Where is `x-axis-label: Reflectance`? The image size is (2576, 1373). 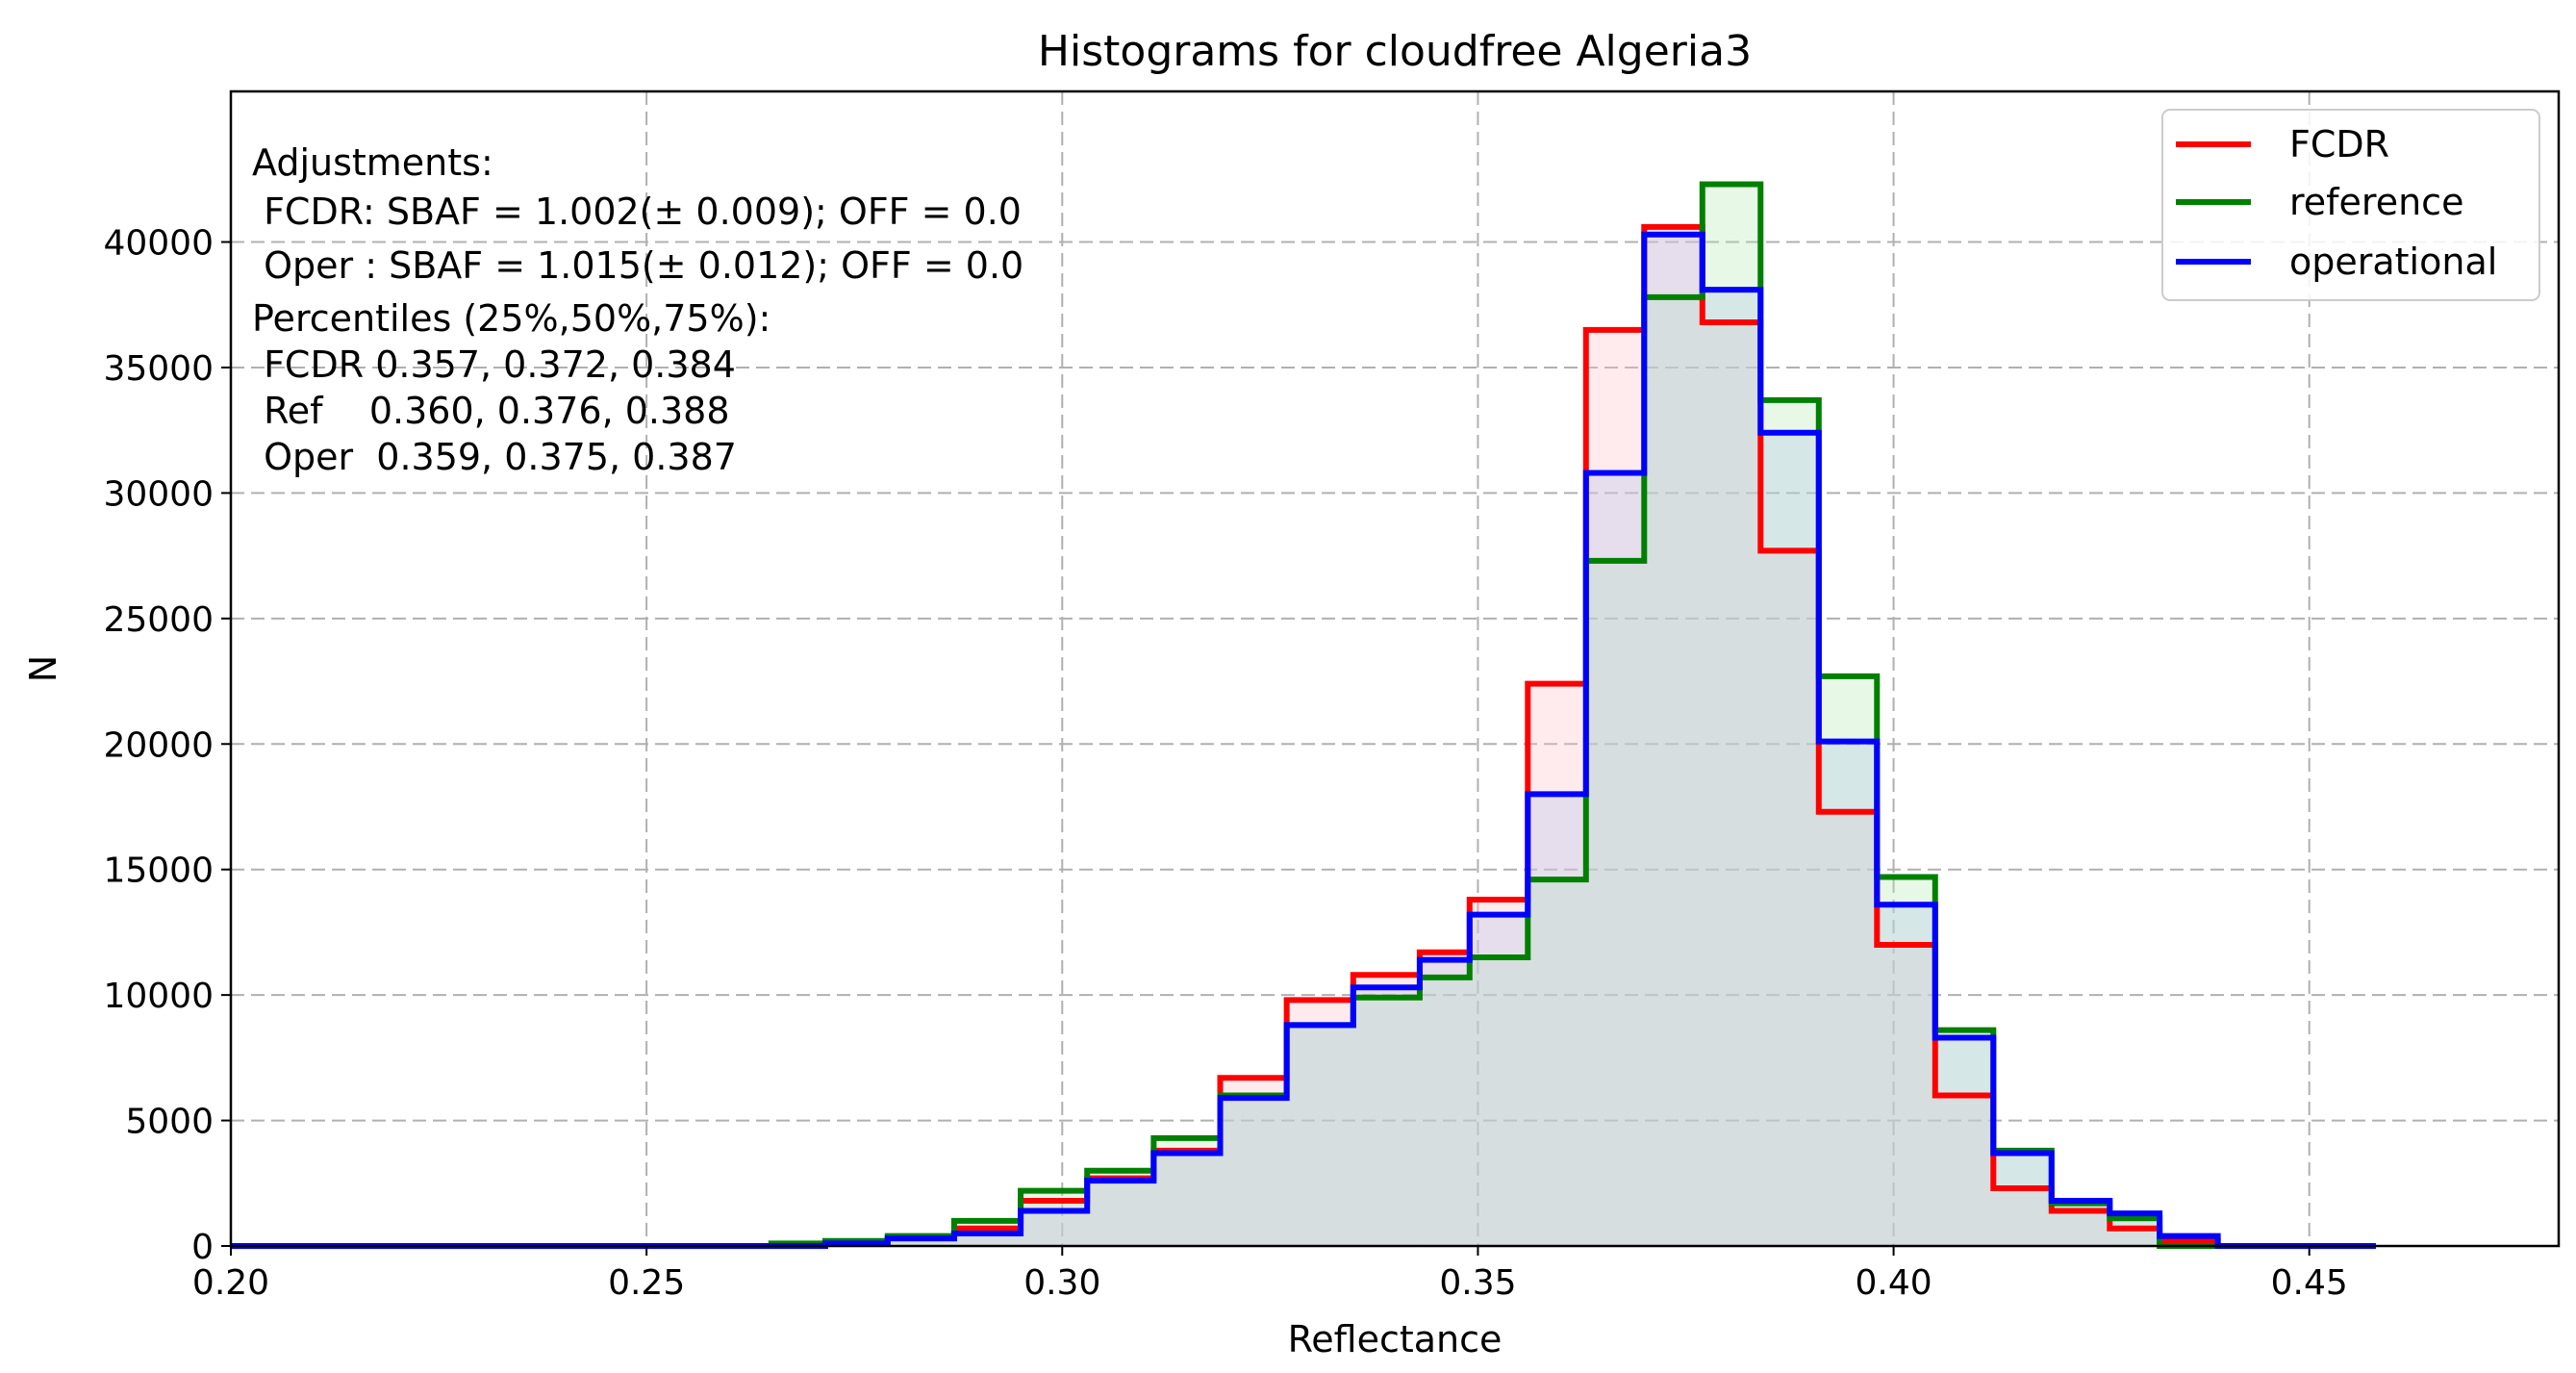 x-axis-label: Reflectance is located at coordinates (1396, 1339).